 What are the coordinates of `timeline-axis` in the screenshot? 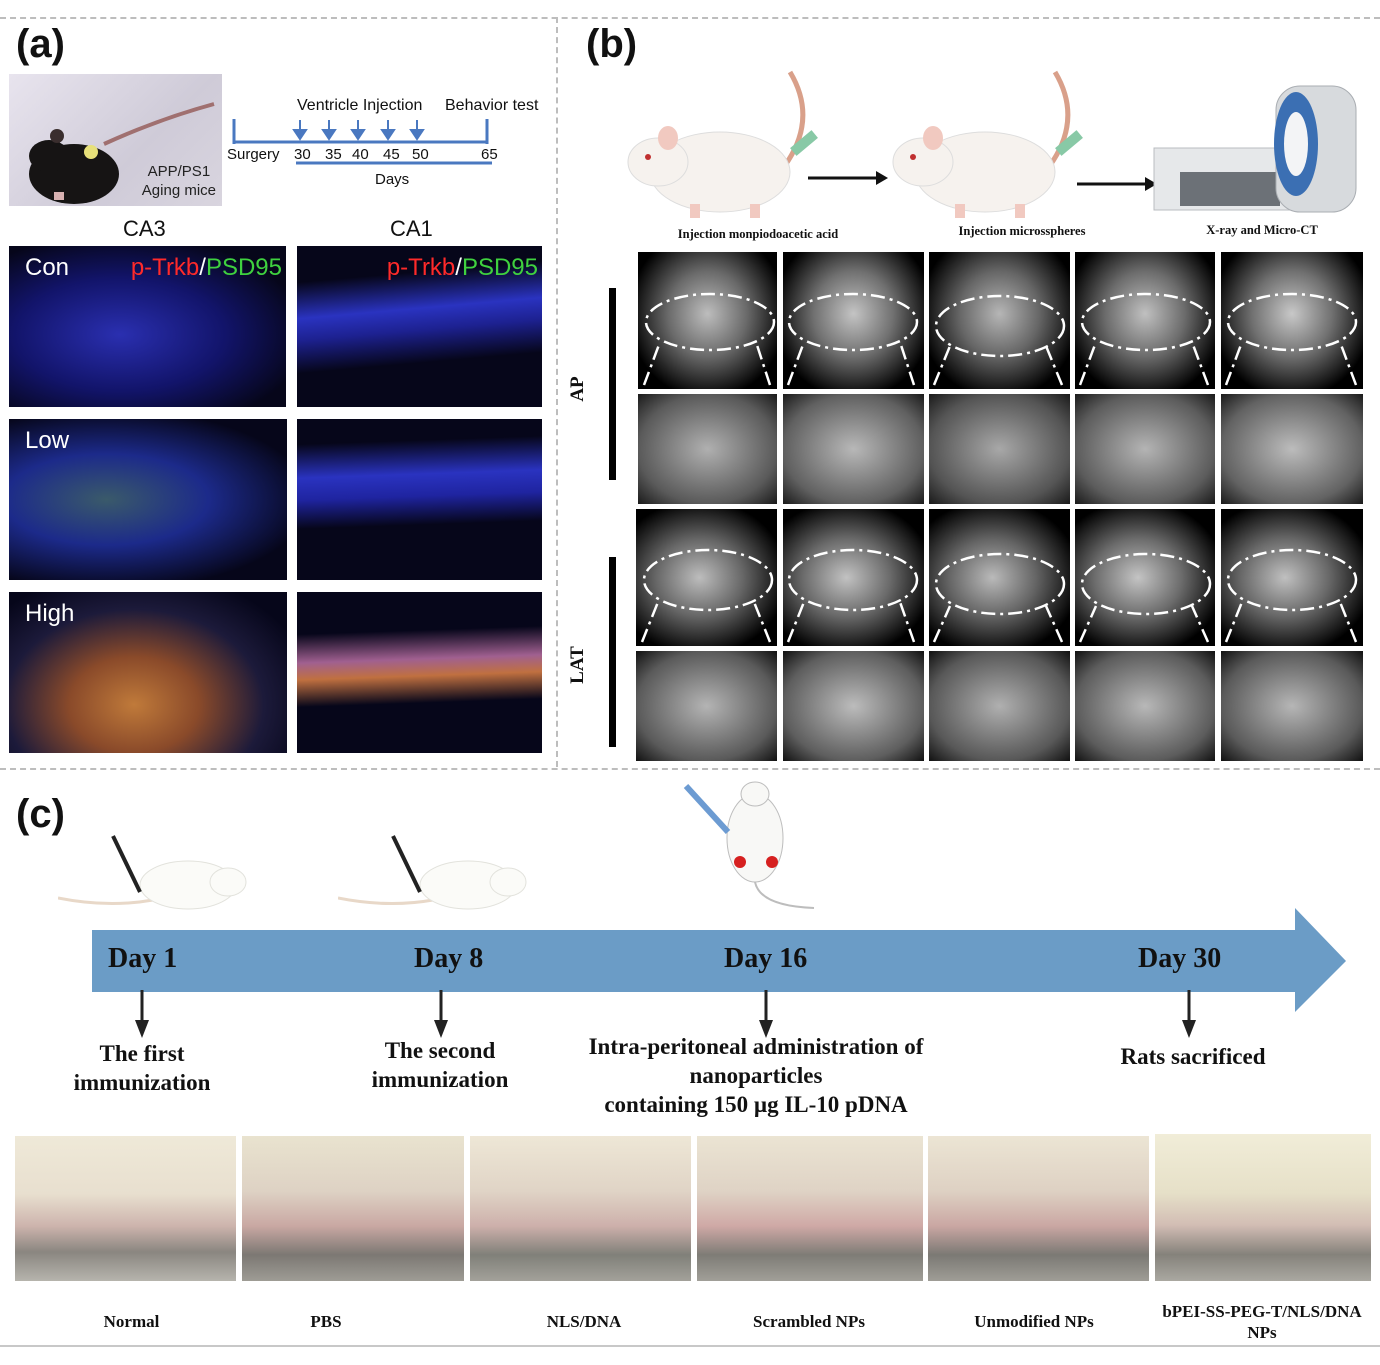 It's located at (362, 142).